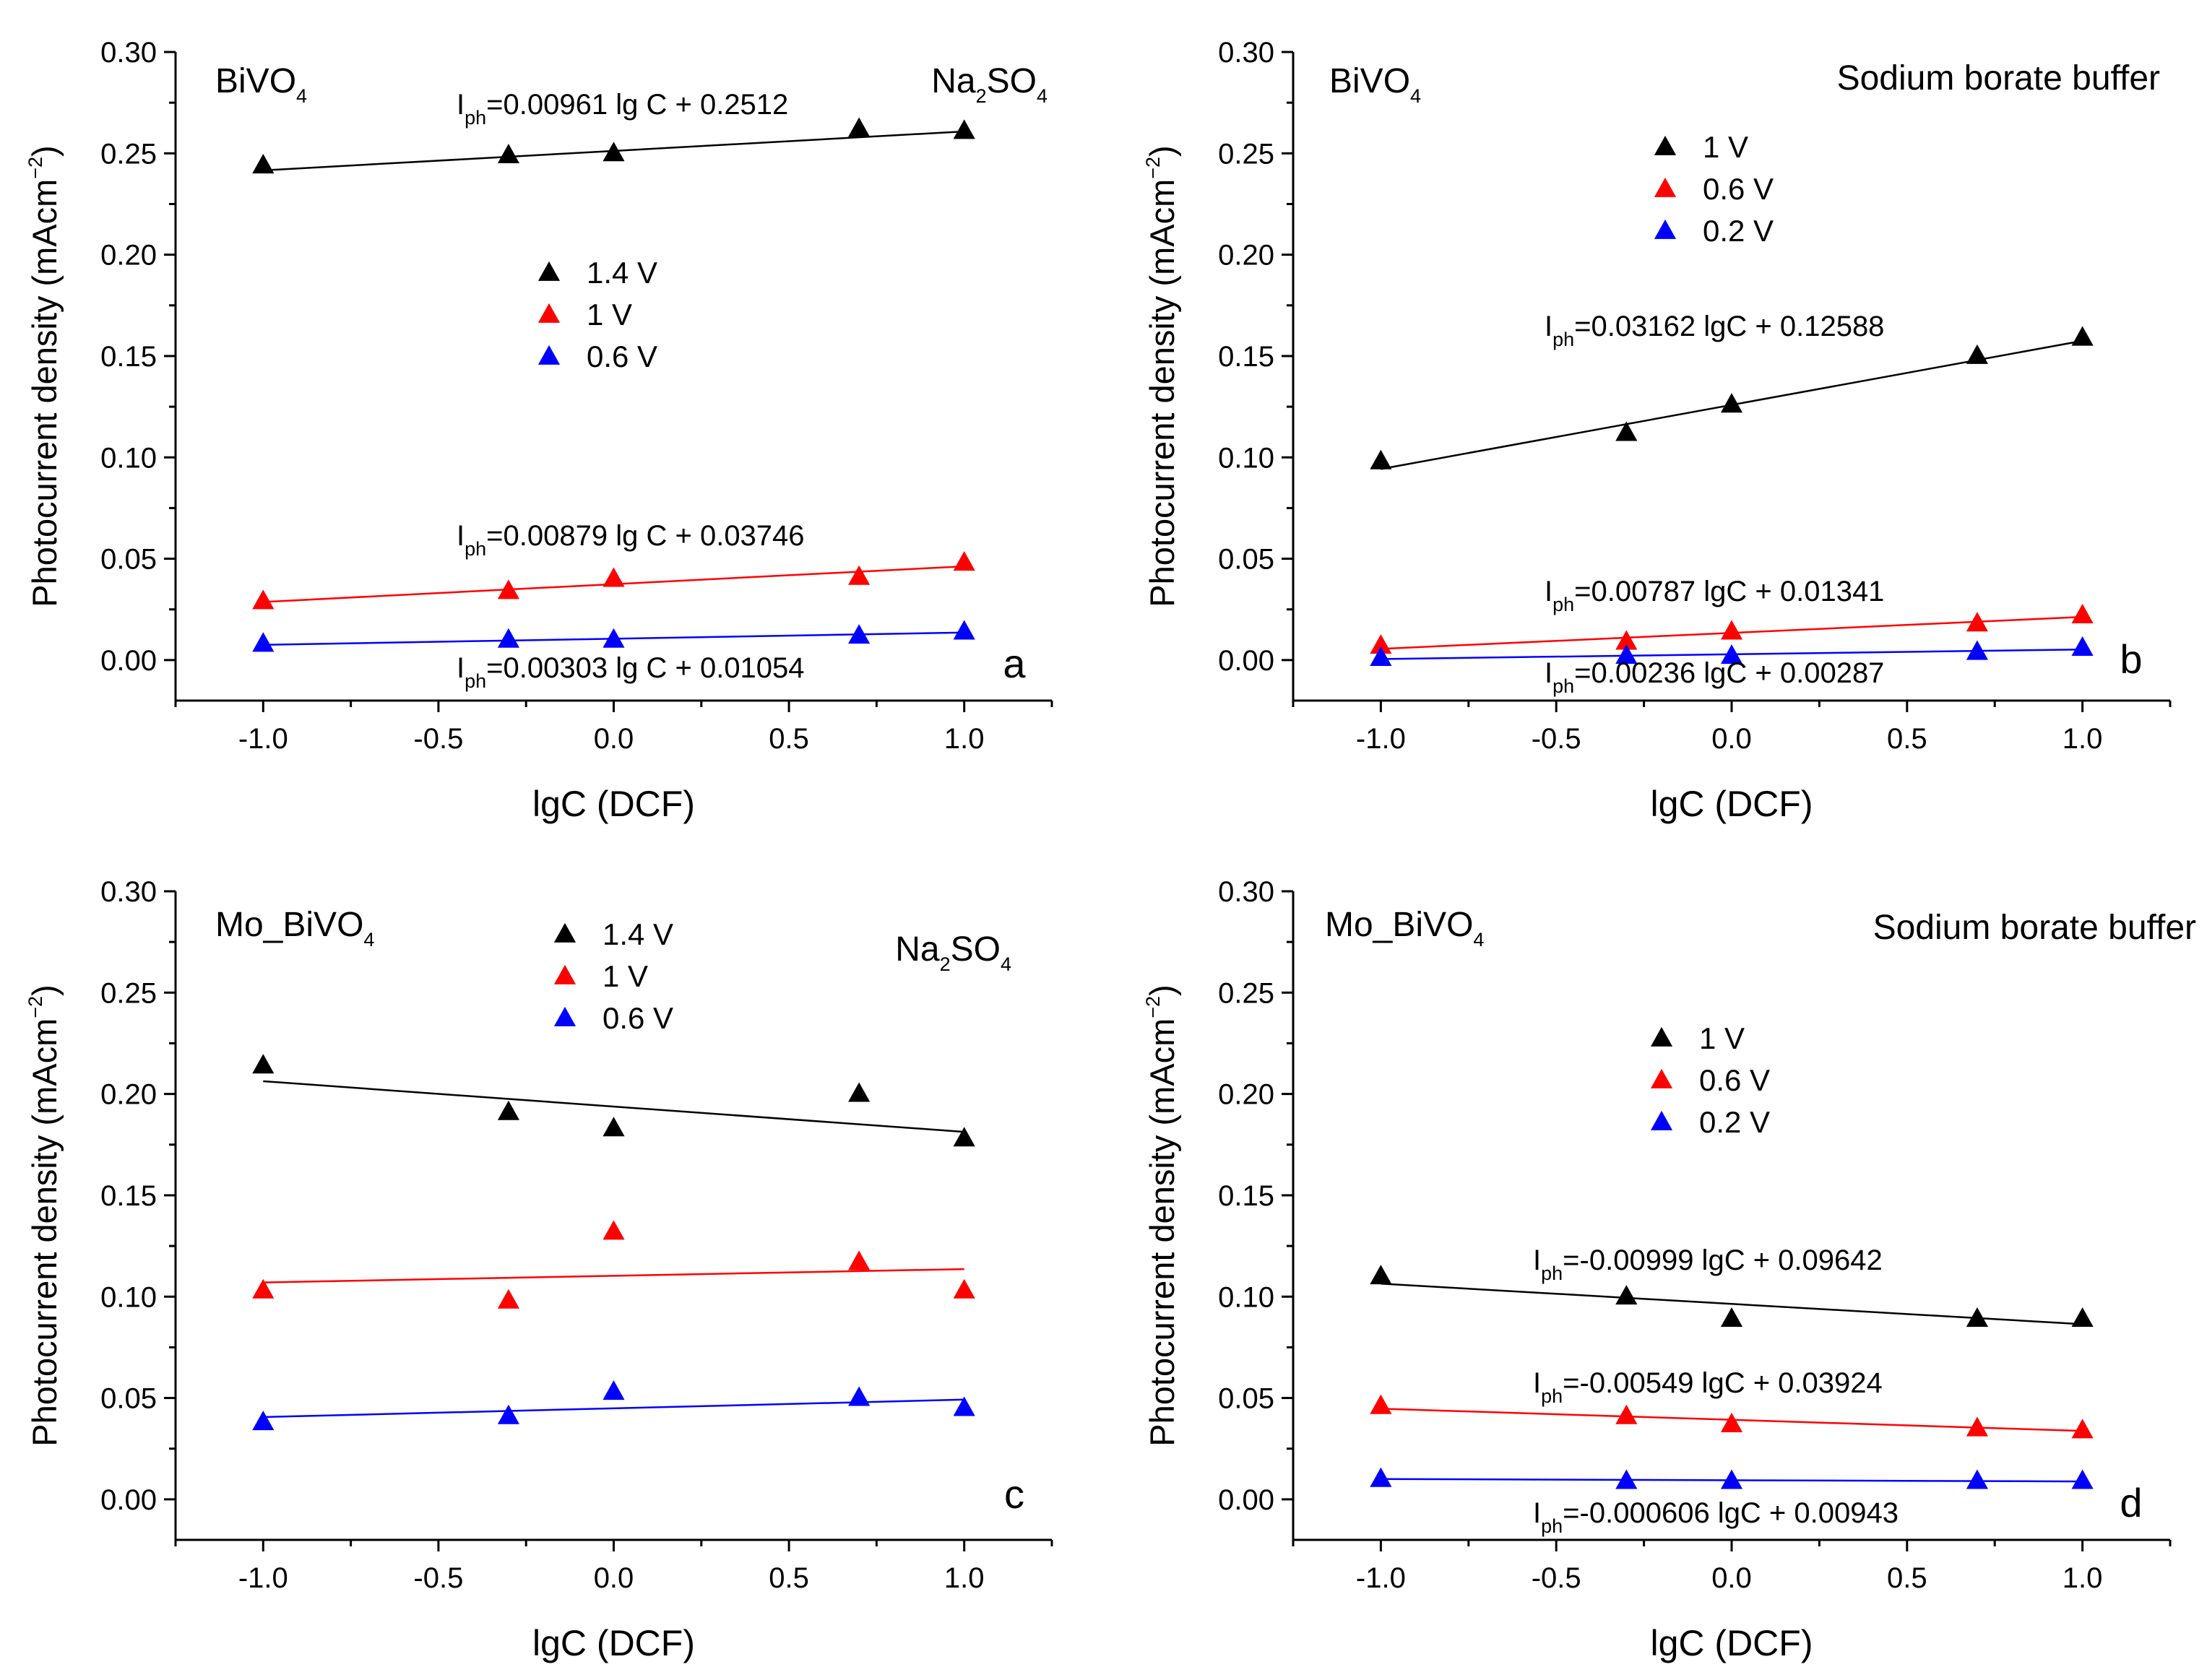  What do you see at coordinates (1716, 1517) in the screenshot?
I see `fit-equation: Iph=-0.000606 lgC + 0.00943` at bounding box center [1716, 1517].